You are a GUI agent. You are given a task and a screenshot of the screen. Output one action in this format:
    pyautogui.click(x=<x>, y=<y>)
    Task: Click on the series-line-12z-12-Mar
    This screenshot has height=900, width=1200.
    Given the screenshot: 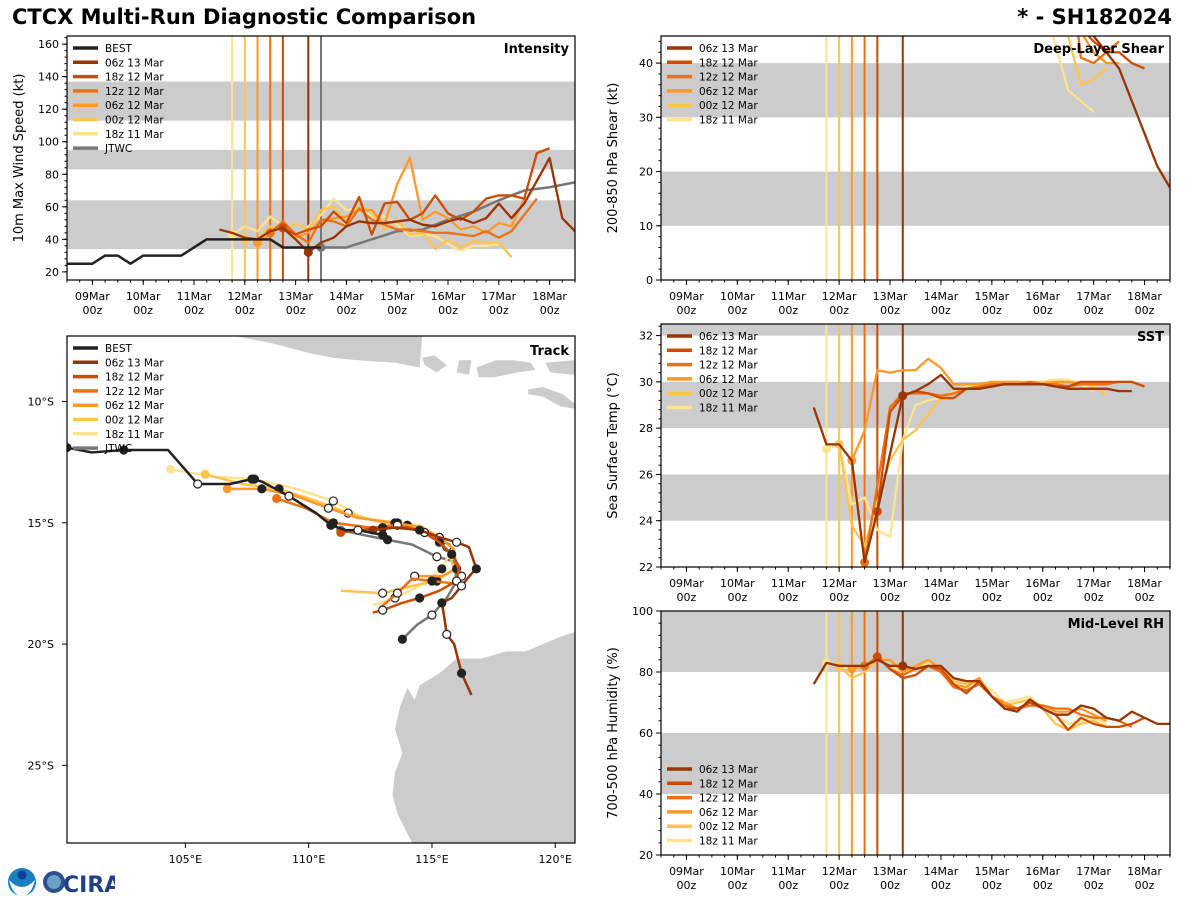 What is the action you would take?
    pyautogui.click(x=1098, y=50)
    